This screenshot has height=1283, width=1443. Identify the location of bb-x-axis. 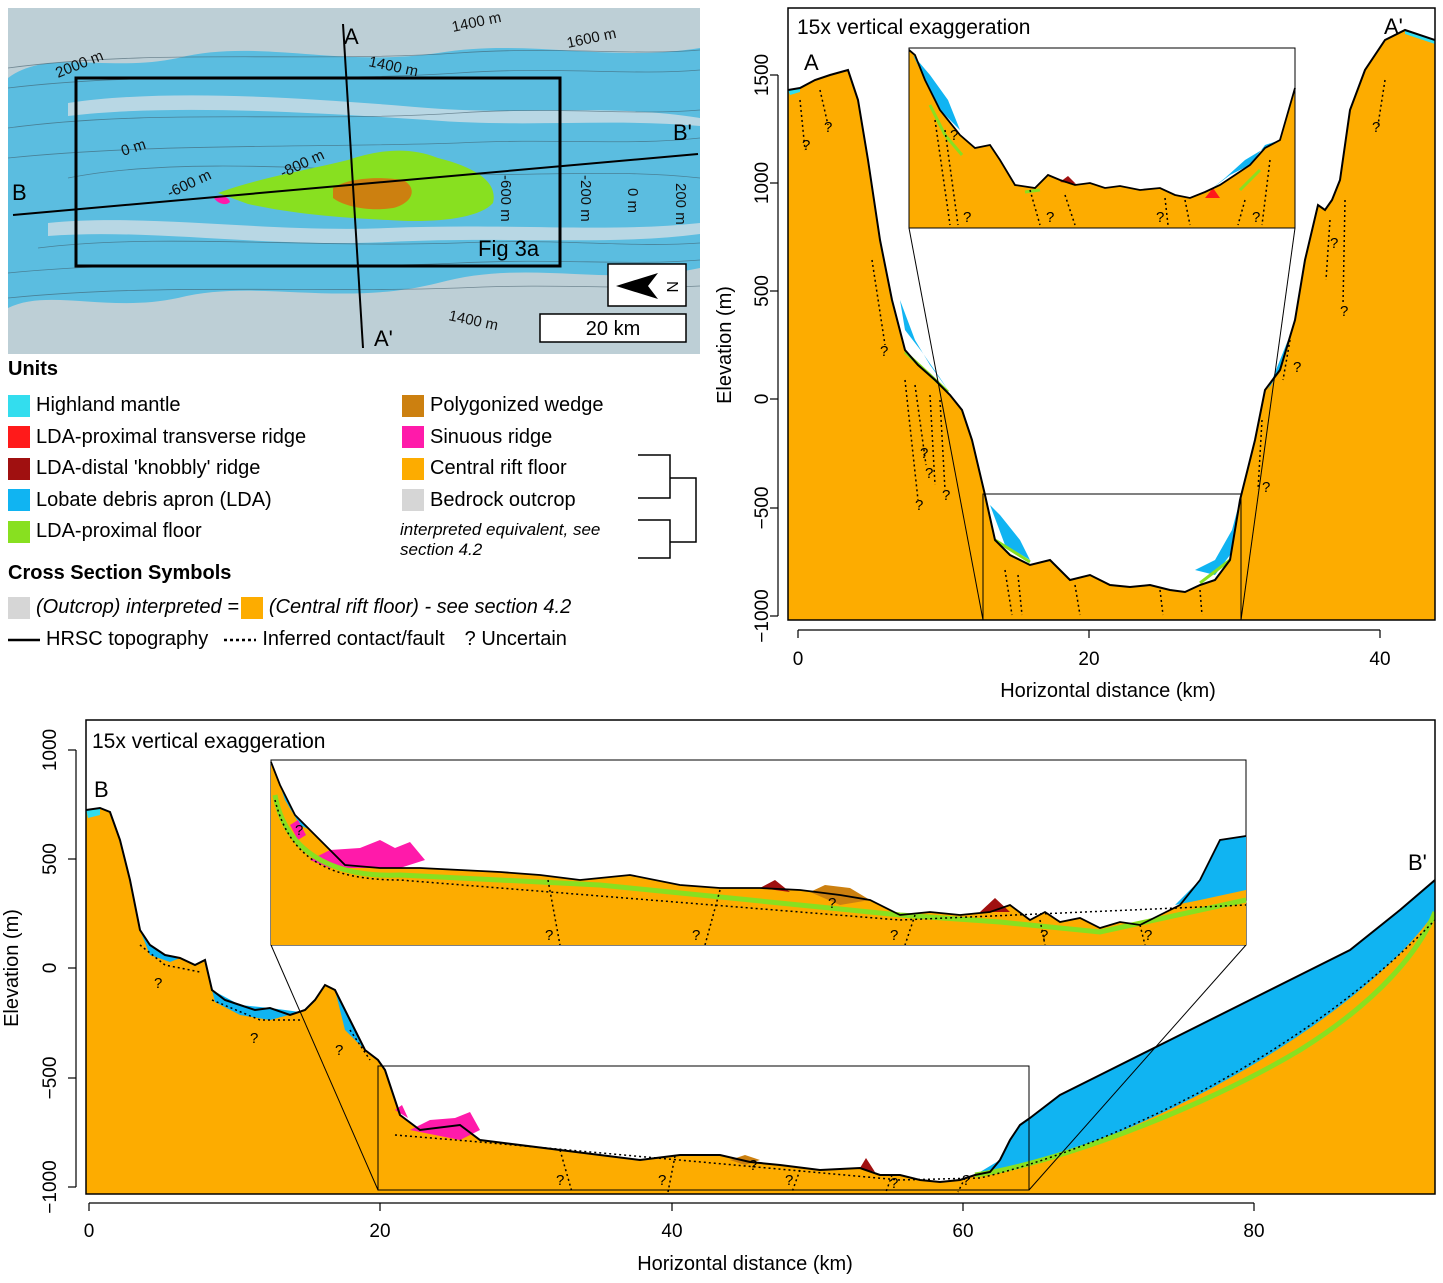
(671, 1206).